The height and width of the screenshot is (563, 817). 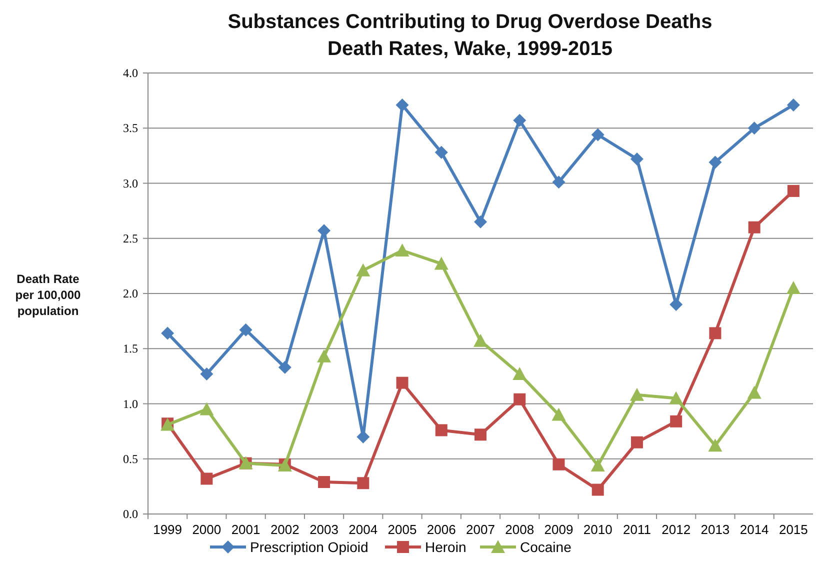 I want to click on x-tick-label: 2007, so click(x=480, y=529).